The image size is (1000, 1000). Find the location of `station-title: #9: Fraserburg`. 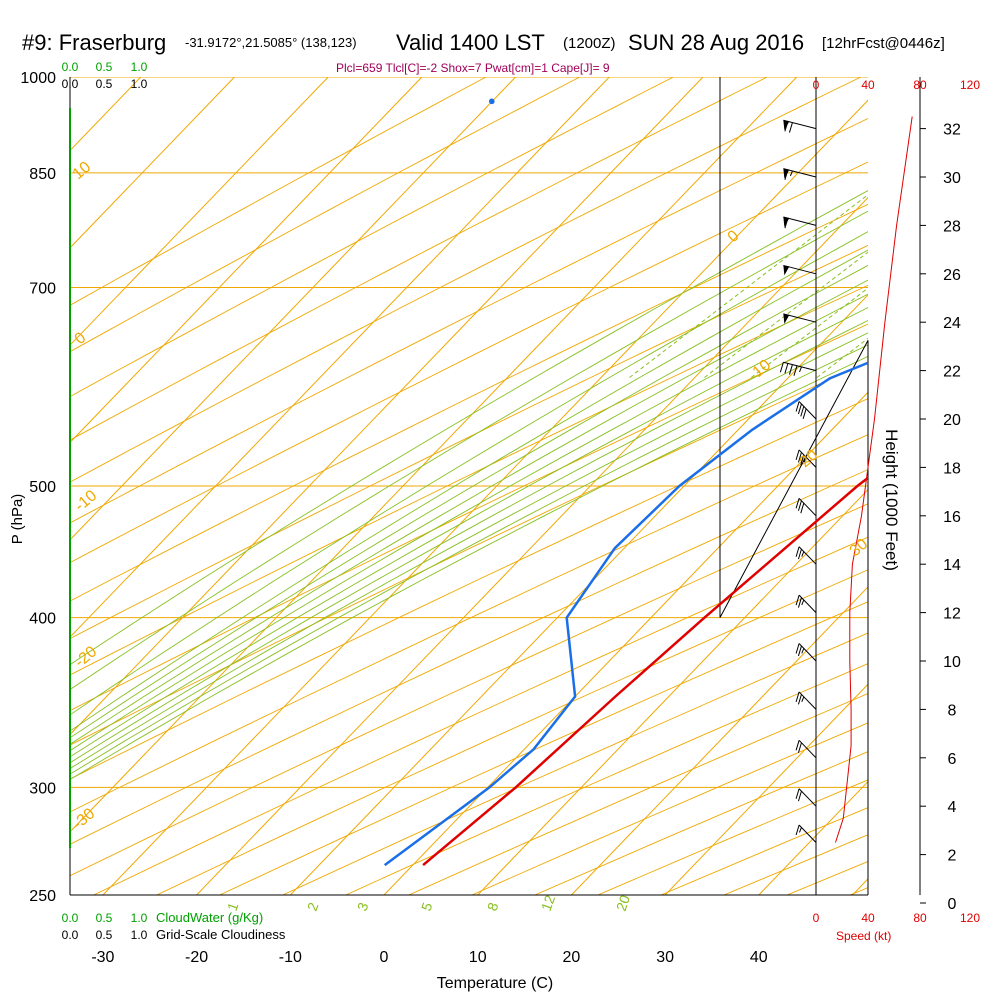

station-title: #9: Fraserburg is located at coordinates (94, 42).